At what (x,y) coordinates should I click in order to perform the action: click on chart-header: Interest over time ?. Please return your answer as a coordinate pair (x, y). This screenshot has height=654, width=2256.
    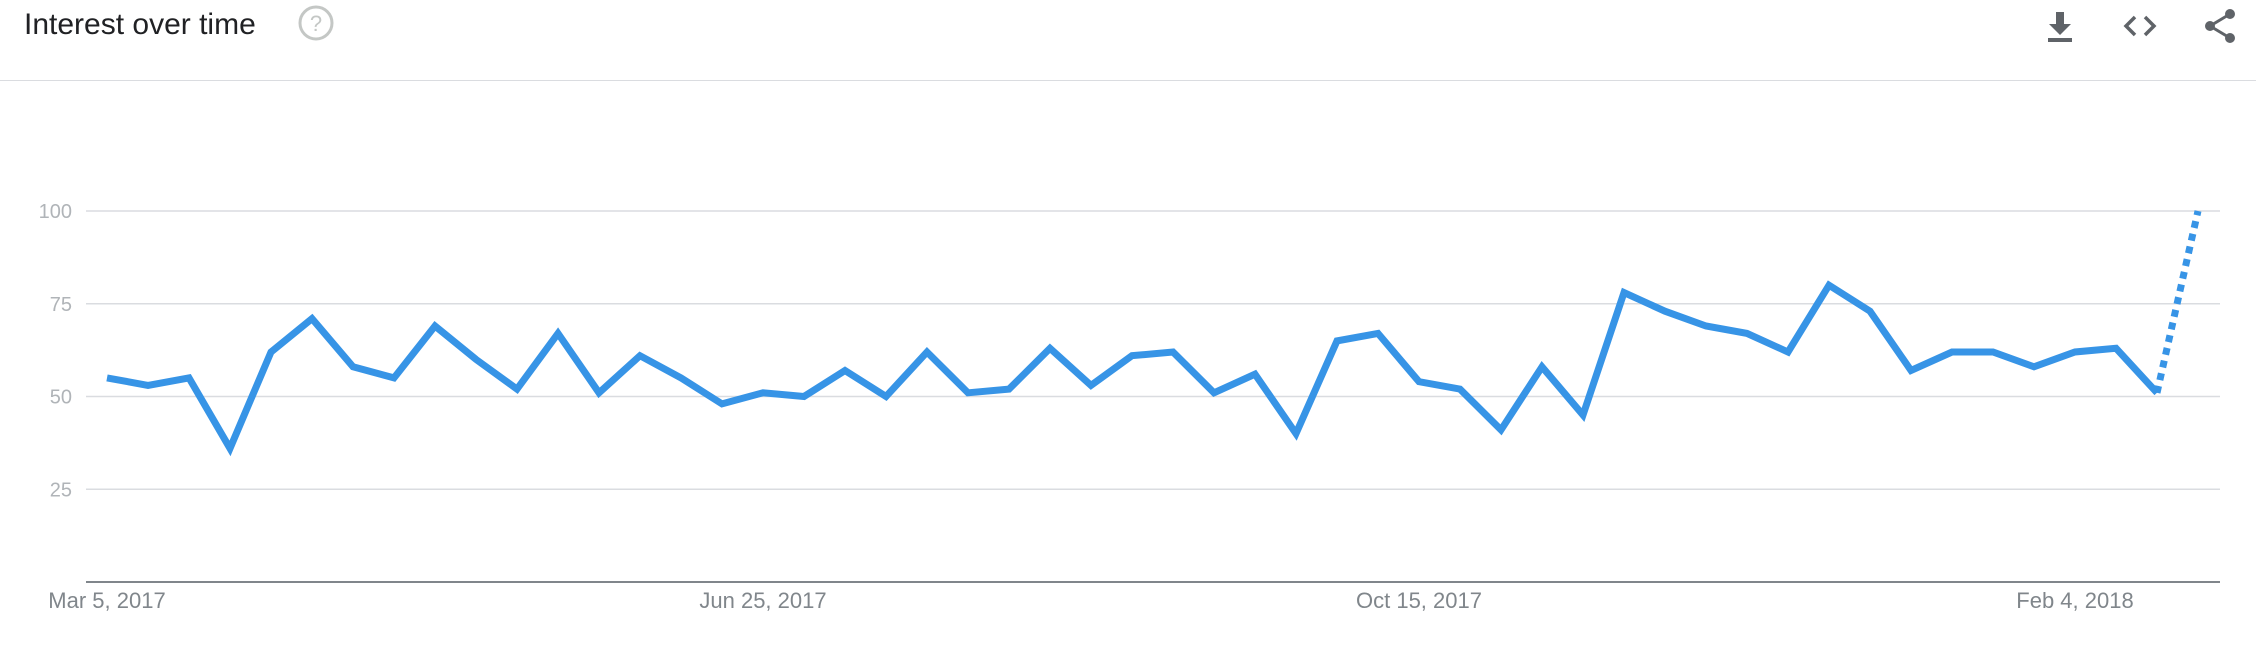
    Looking at the image, I should click on (1128, 40).